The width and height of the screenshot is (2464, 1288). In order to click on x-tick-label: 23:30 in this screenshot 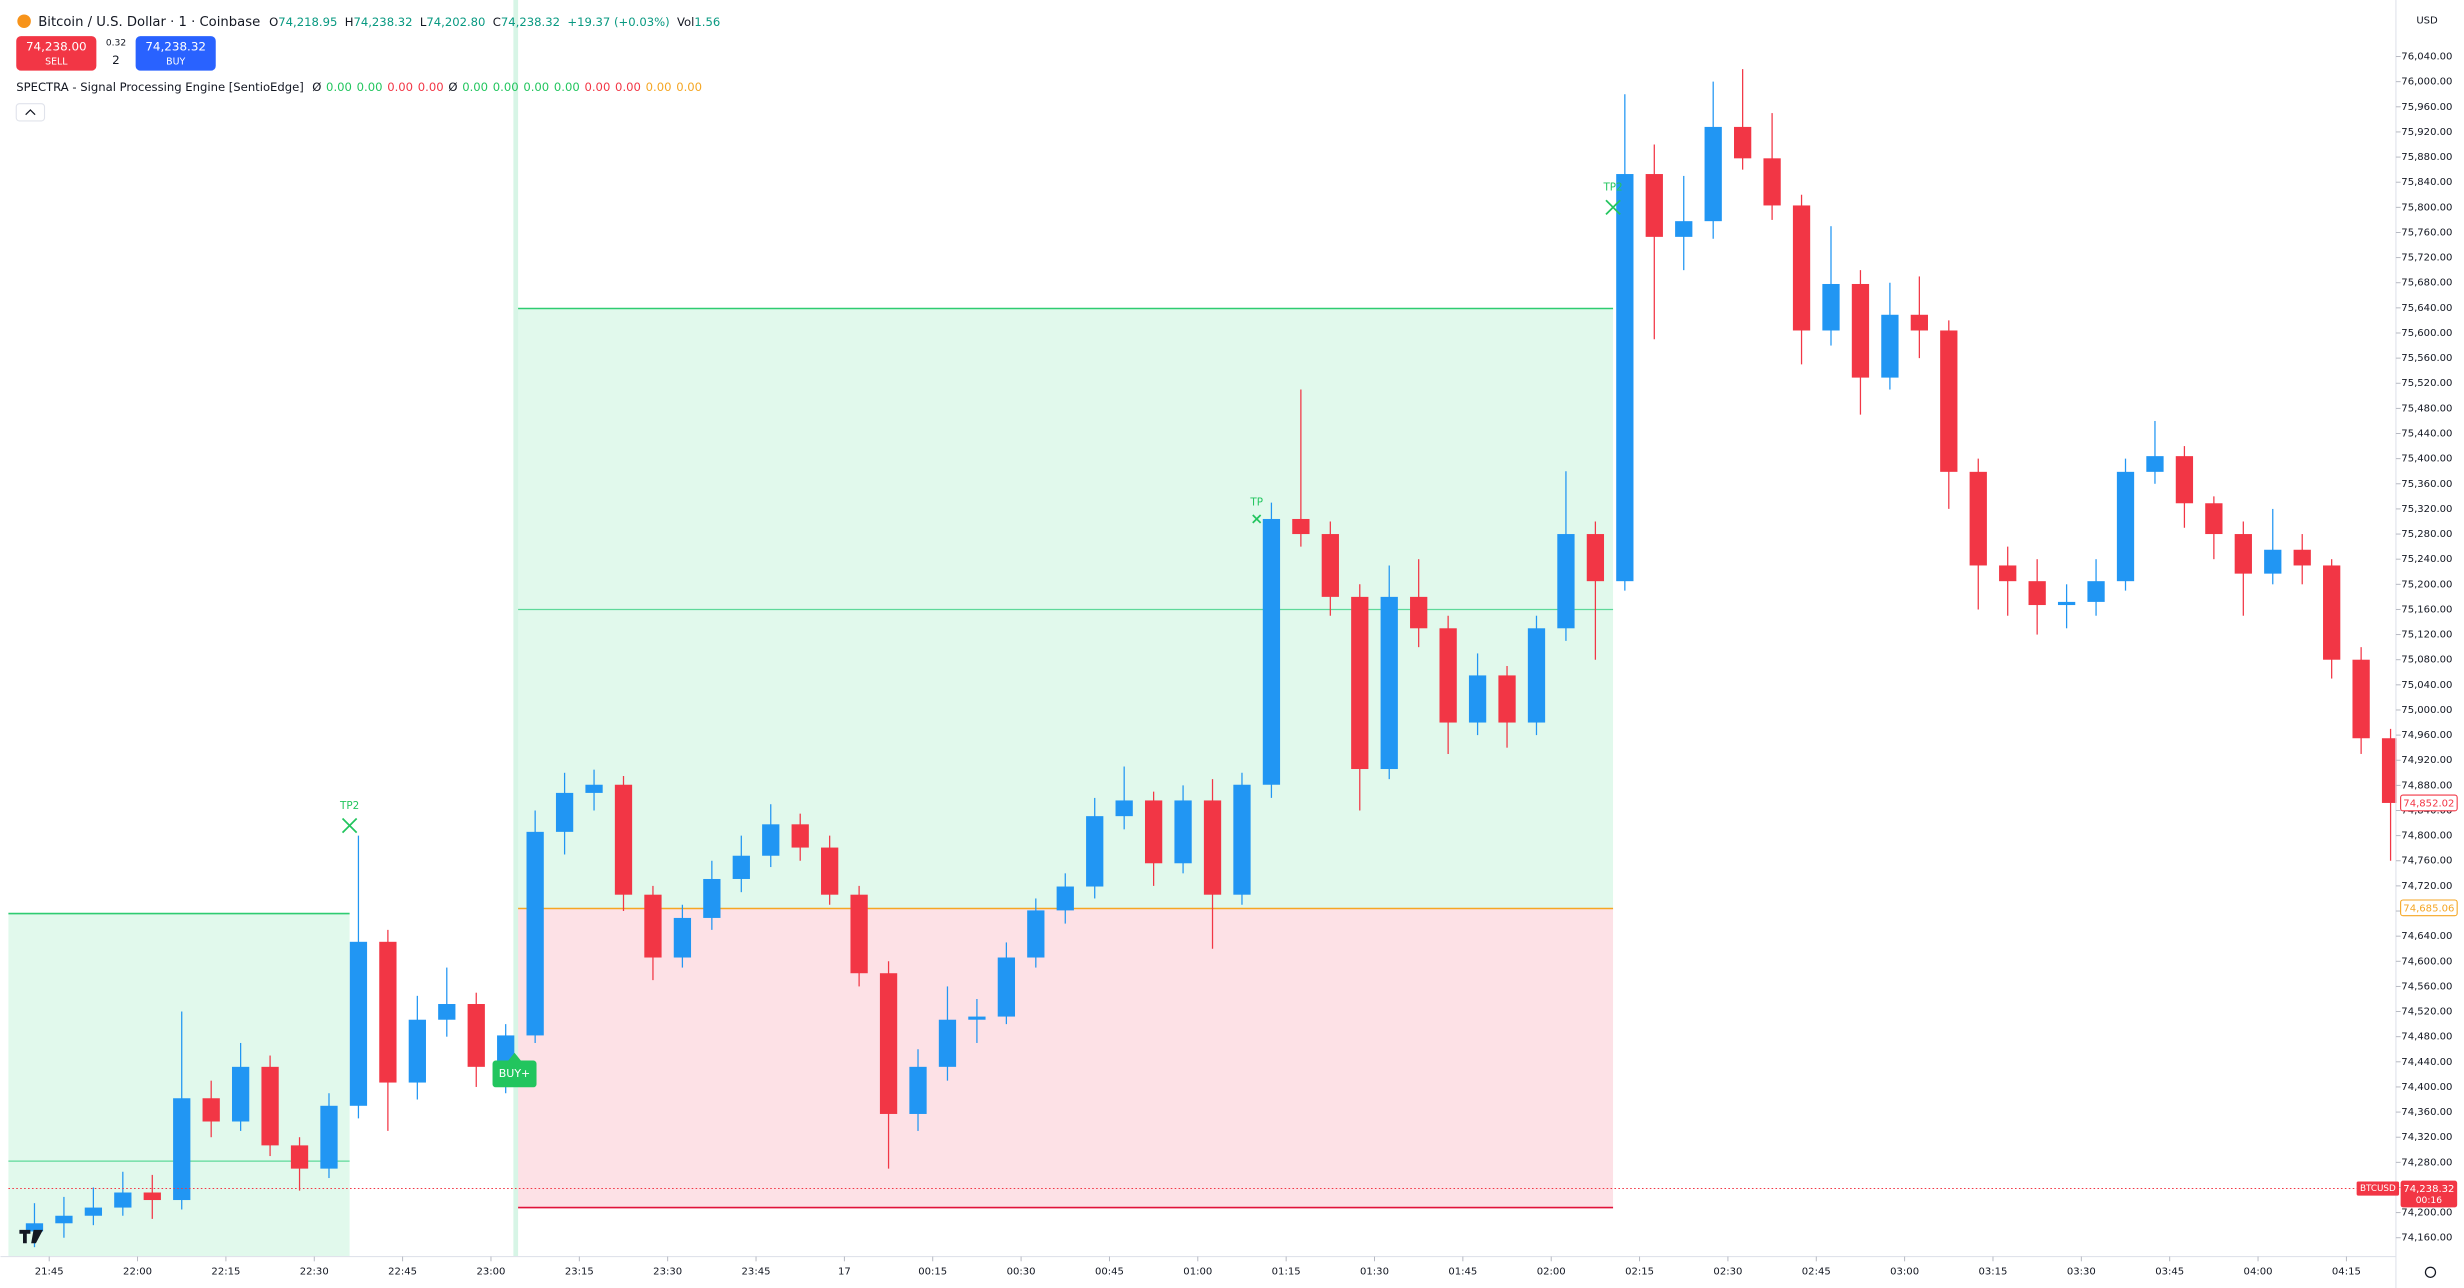, I will do `click(667, 1272)`.